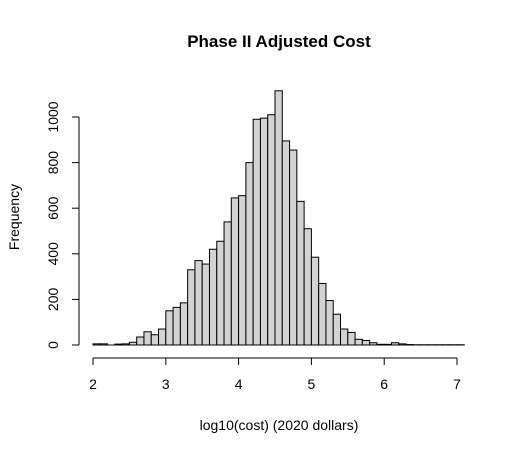  Describe the element at coordinates (62, 225) in the screenshot. I see `y-axis: 0 200 400 600 800 1000` at that location.